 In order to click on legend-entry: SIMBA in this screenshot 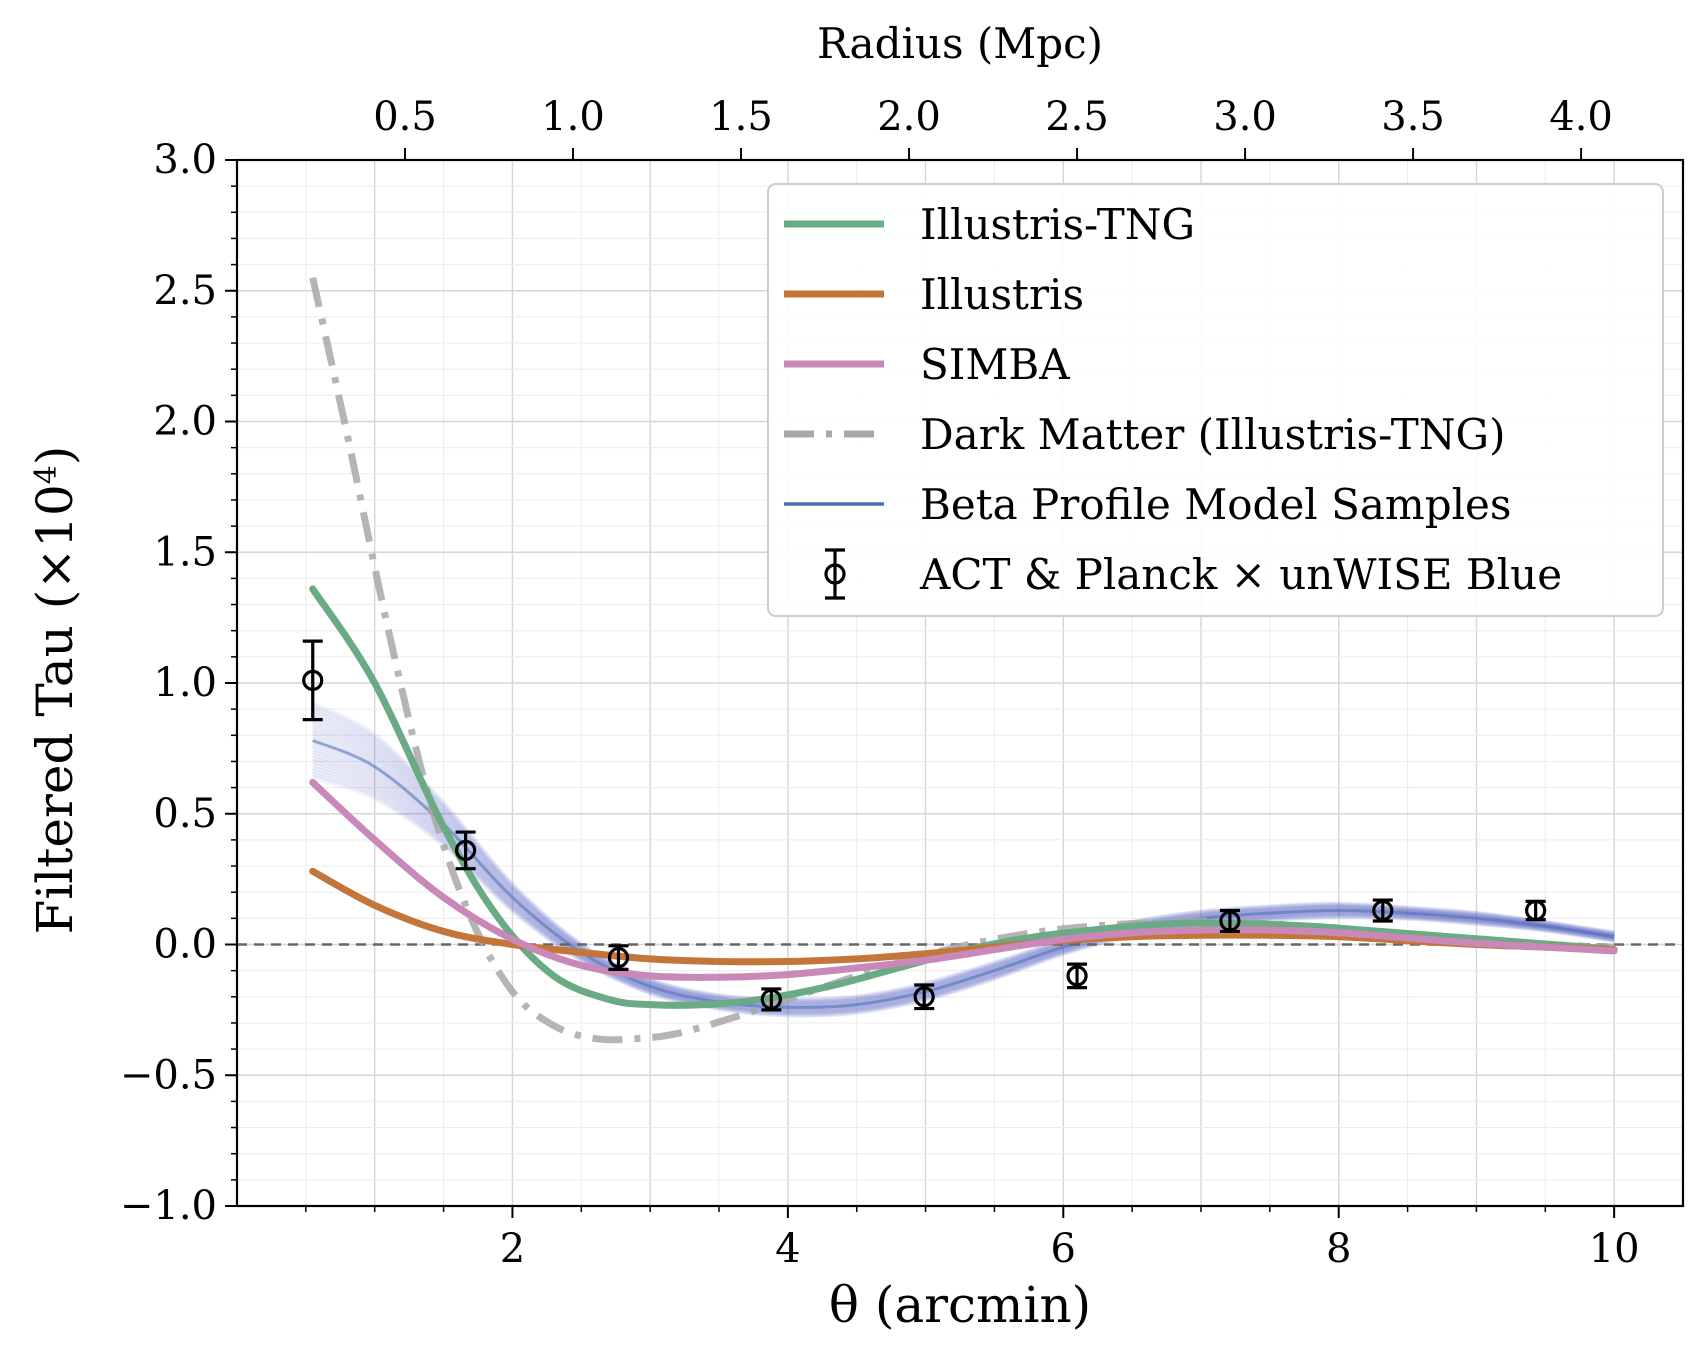, I will do `click(927, 364)`.